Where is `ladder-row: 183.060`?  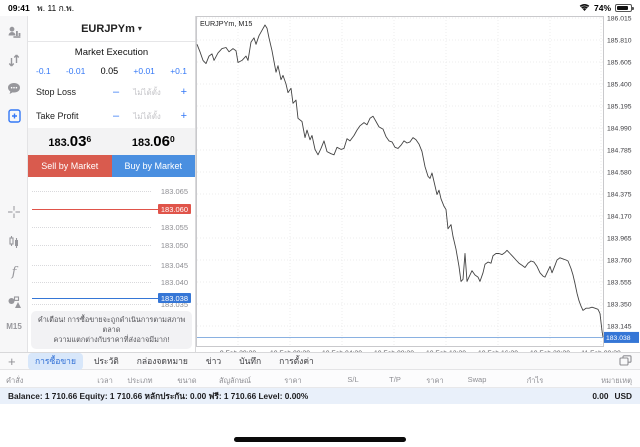
ladder-row: 183.060 is located at coordinates (111, 209).